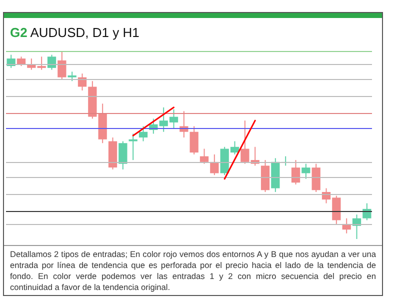 This screenshot has height=303, width=420. What do you see at coordinates (193, 271) in the screenshot?
I see `text: Detallamos 2 tipos de entradas; En color rojo vemos dos entornos A y B que nos ayudan a ver una entrada por línea de tendencia que es perforada por el precio hacia el lado de la tendencia de fondo. En color verde podemos ver las entradas 1 y 2 con micro secuencia del precio en continuidad a favor de la tendencia original.` at bounding box center [193, 271].